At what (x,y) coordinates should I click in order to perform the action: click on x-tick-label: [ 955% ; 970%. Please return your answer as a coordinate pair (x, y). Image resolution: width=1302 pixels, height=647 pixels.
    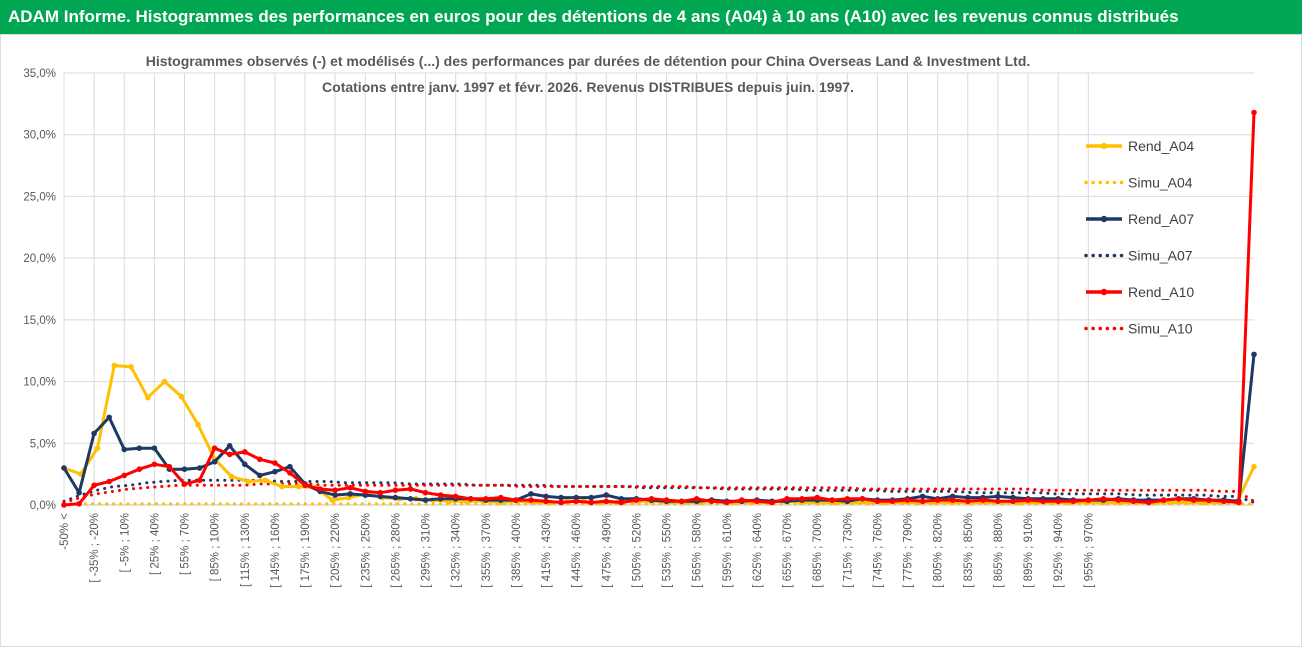
    Looking at the image, I should click on (1089, 550).